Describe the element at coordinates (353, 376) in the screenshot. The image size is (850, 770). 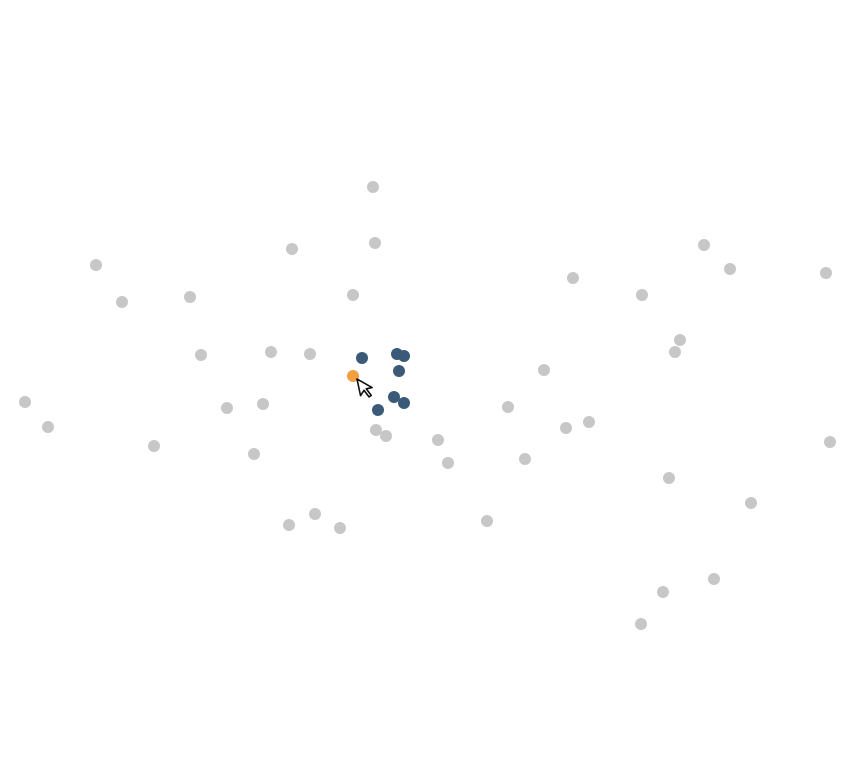
I see `hovered-data-point` at that location.